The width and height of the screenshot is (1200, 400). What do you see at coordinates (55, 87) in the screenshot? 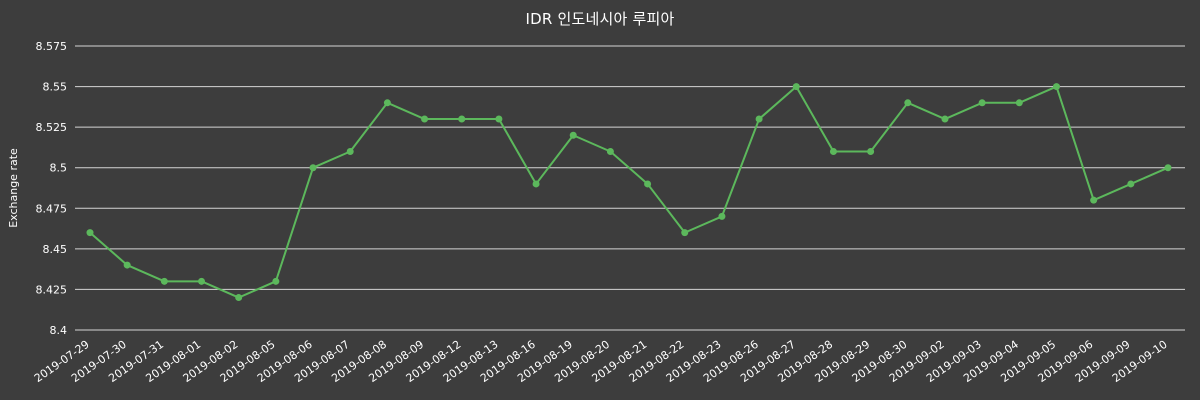
I see `y-tick-label: 8.55` at bounding box center [55, 87].